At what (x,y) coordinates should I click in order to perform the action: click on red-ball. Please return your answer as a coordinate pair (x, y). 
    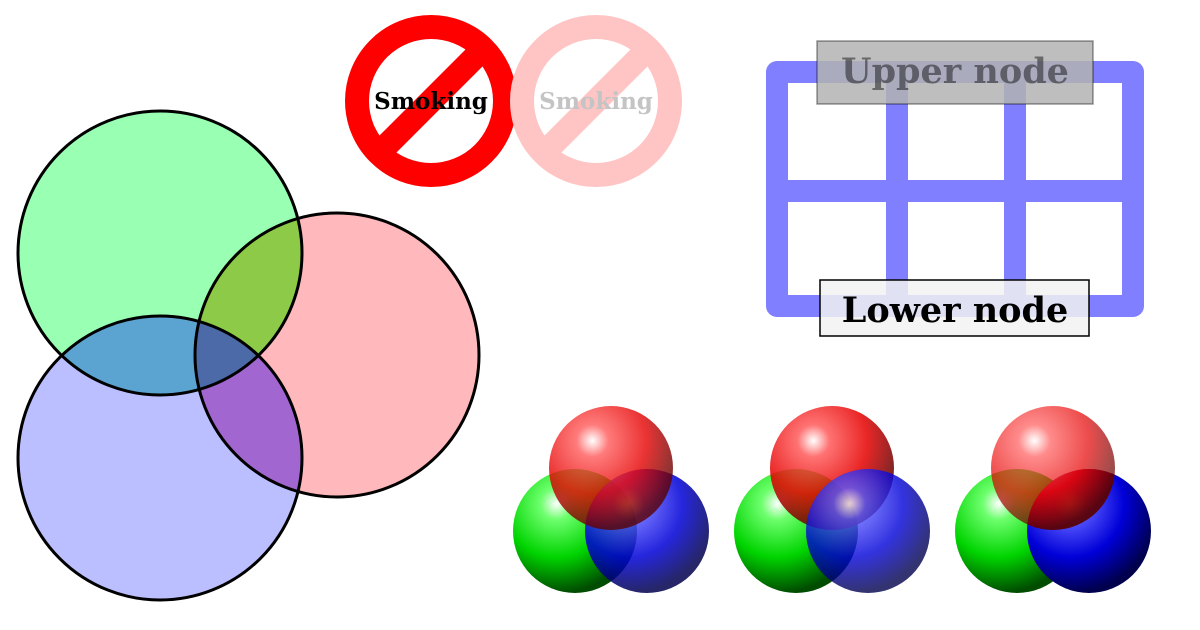
    Looking at the image, I should click on (611, 468).